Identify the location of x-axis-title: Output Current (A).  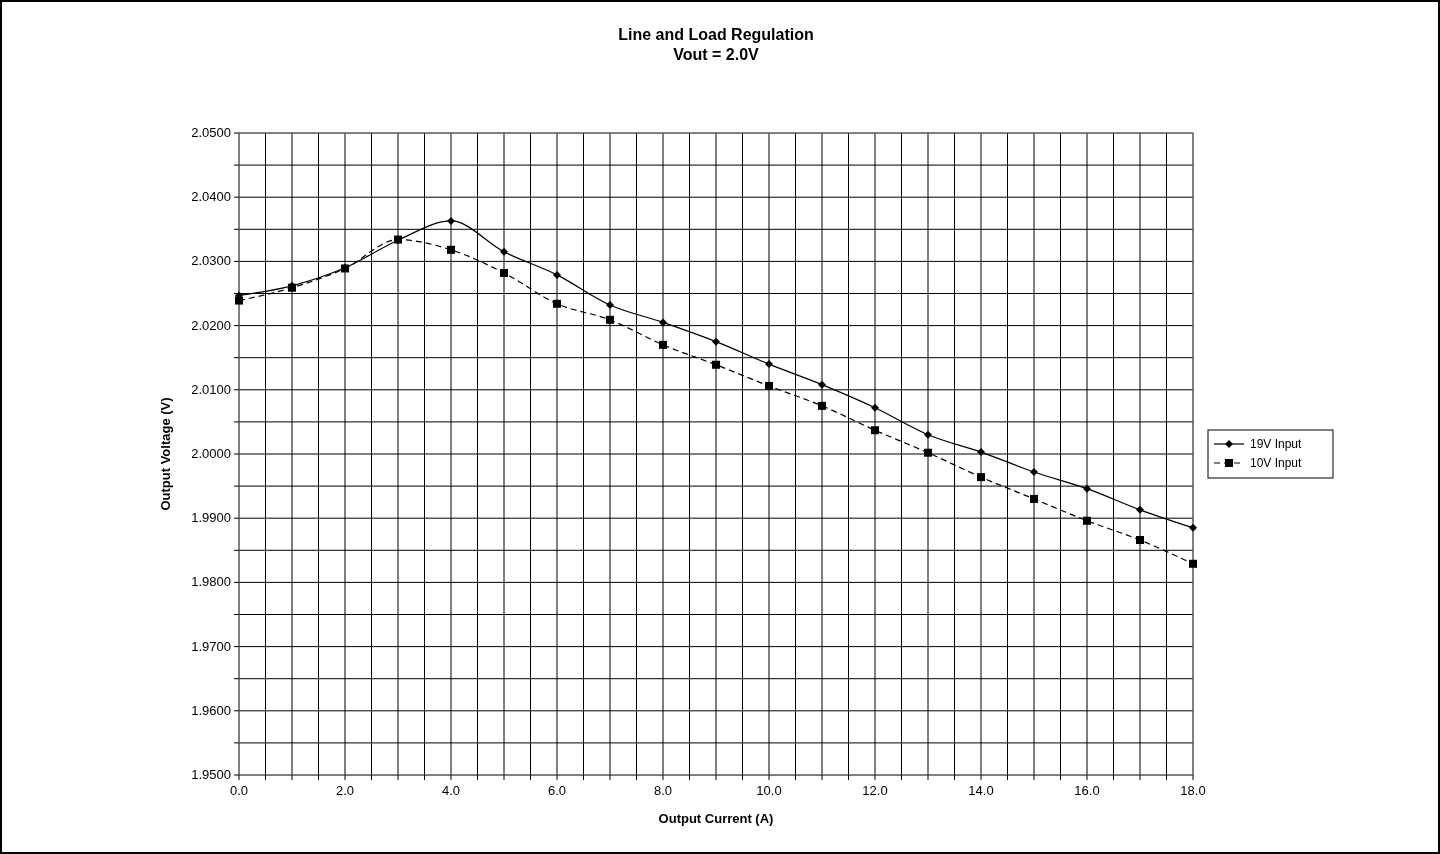
(716, 818).